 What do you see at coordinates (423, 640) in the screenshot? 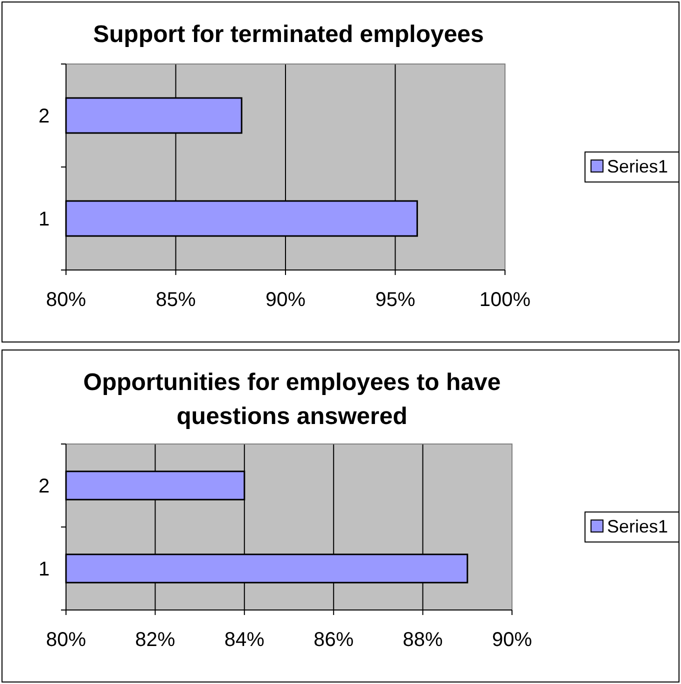
I see `x-tick-label: 88%` at bounding box center [423, 640].